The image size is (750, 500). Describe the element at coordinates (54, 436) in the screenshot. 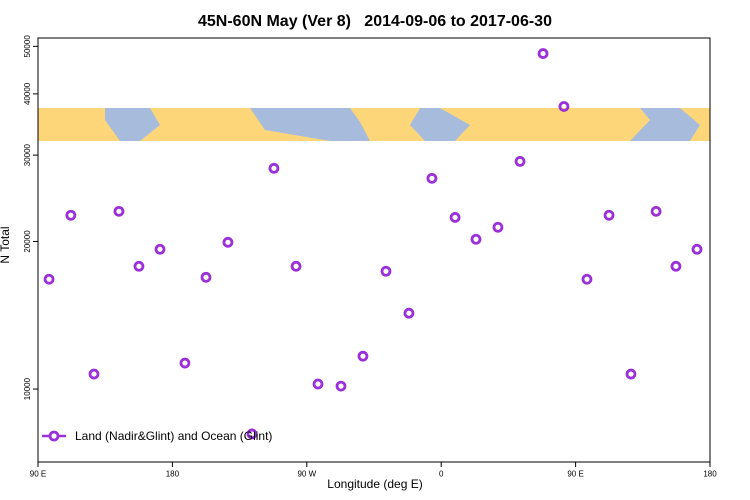

I see `legend-marker` at that location.